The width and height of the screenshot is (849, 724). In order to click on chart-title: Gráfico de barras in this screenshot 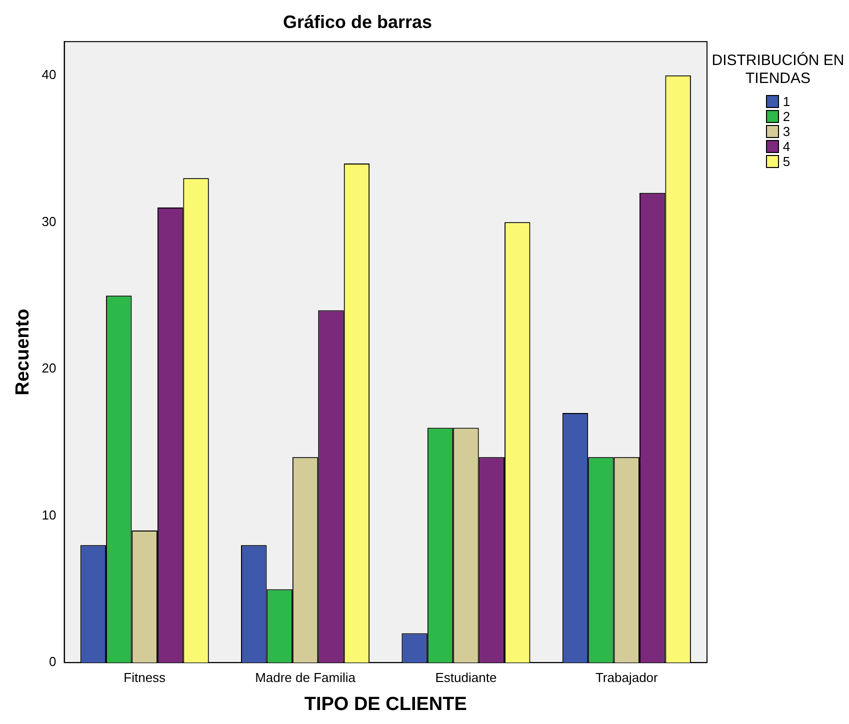, I will do `click(357, 22)`.